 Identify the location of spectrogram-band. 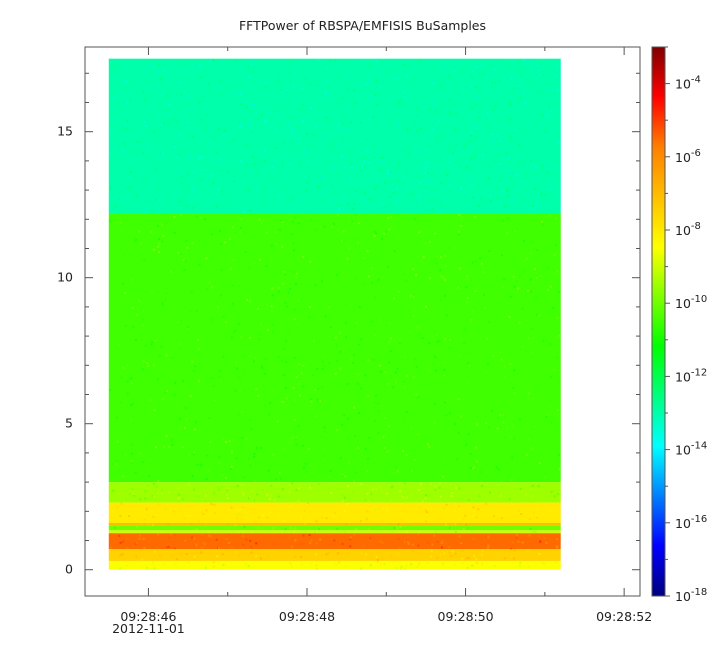
(334, 136).